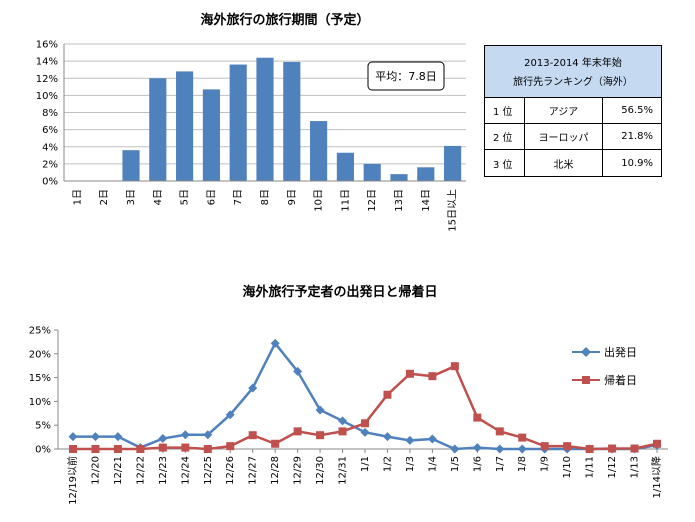 This screenshot has height=522, width=695. Describe the element at coordinates (43, 391) in the screenshot. I see `line-chart-y-ticks: 0% 5% 10% 15% 20% 25%` at that location.